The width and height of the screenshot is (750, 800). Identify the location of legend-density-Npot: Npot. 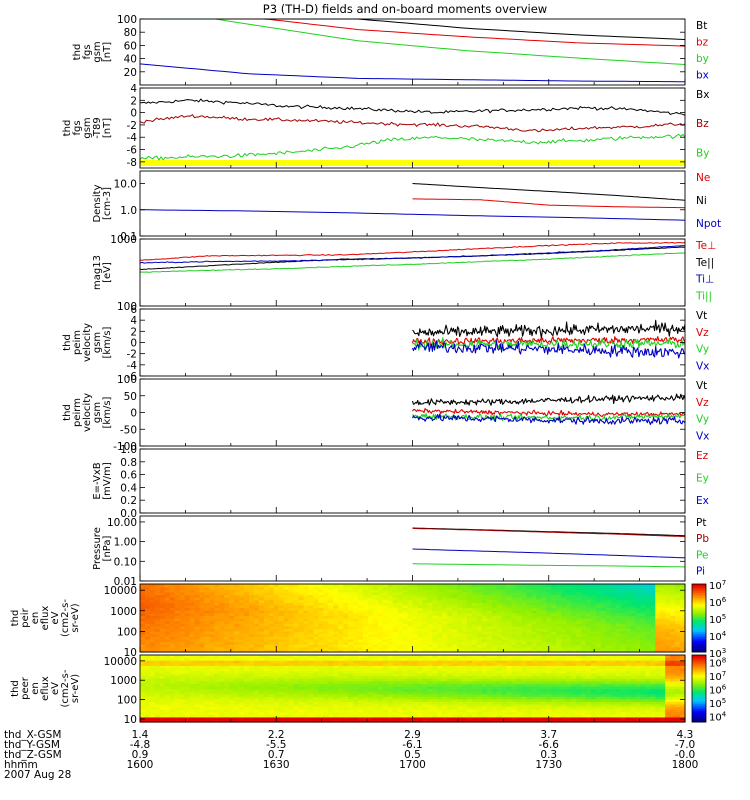
(708, 224).